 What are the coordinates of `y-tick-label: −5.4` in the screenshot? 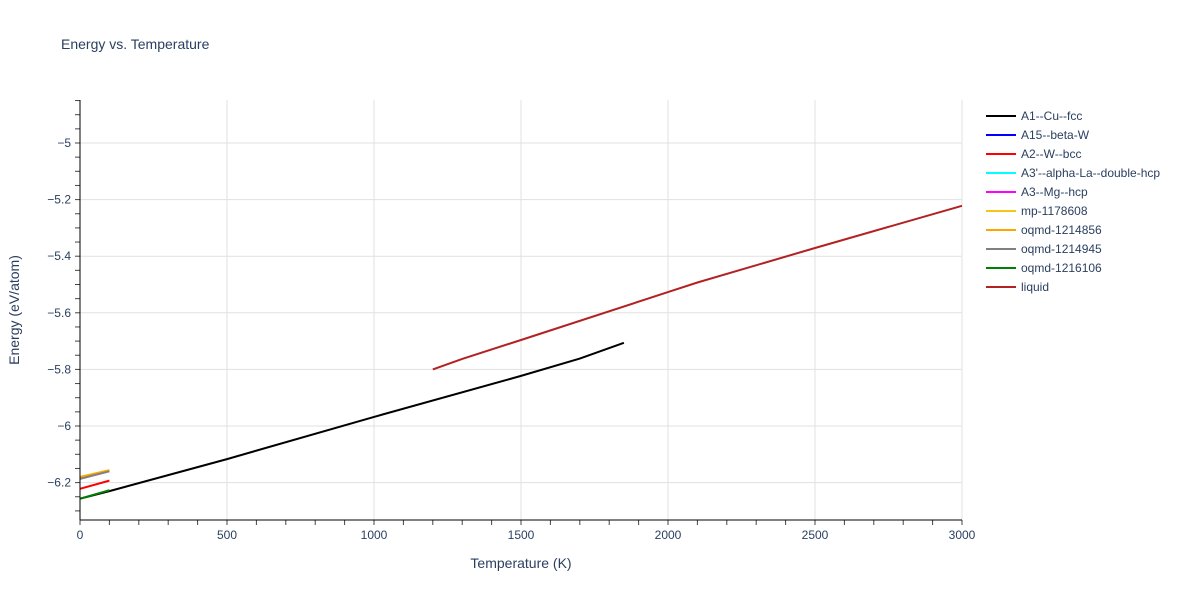 It's located at (59, 256).